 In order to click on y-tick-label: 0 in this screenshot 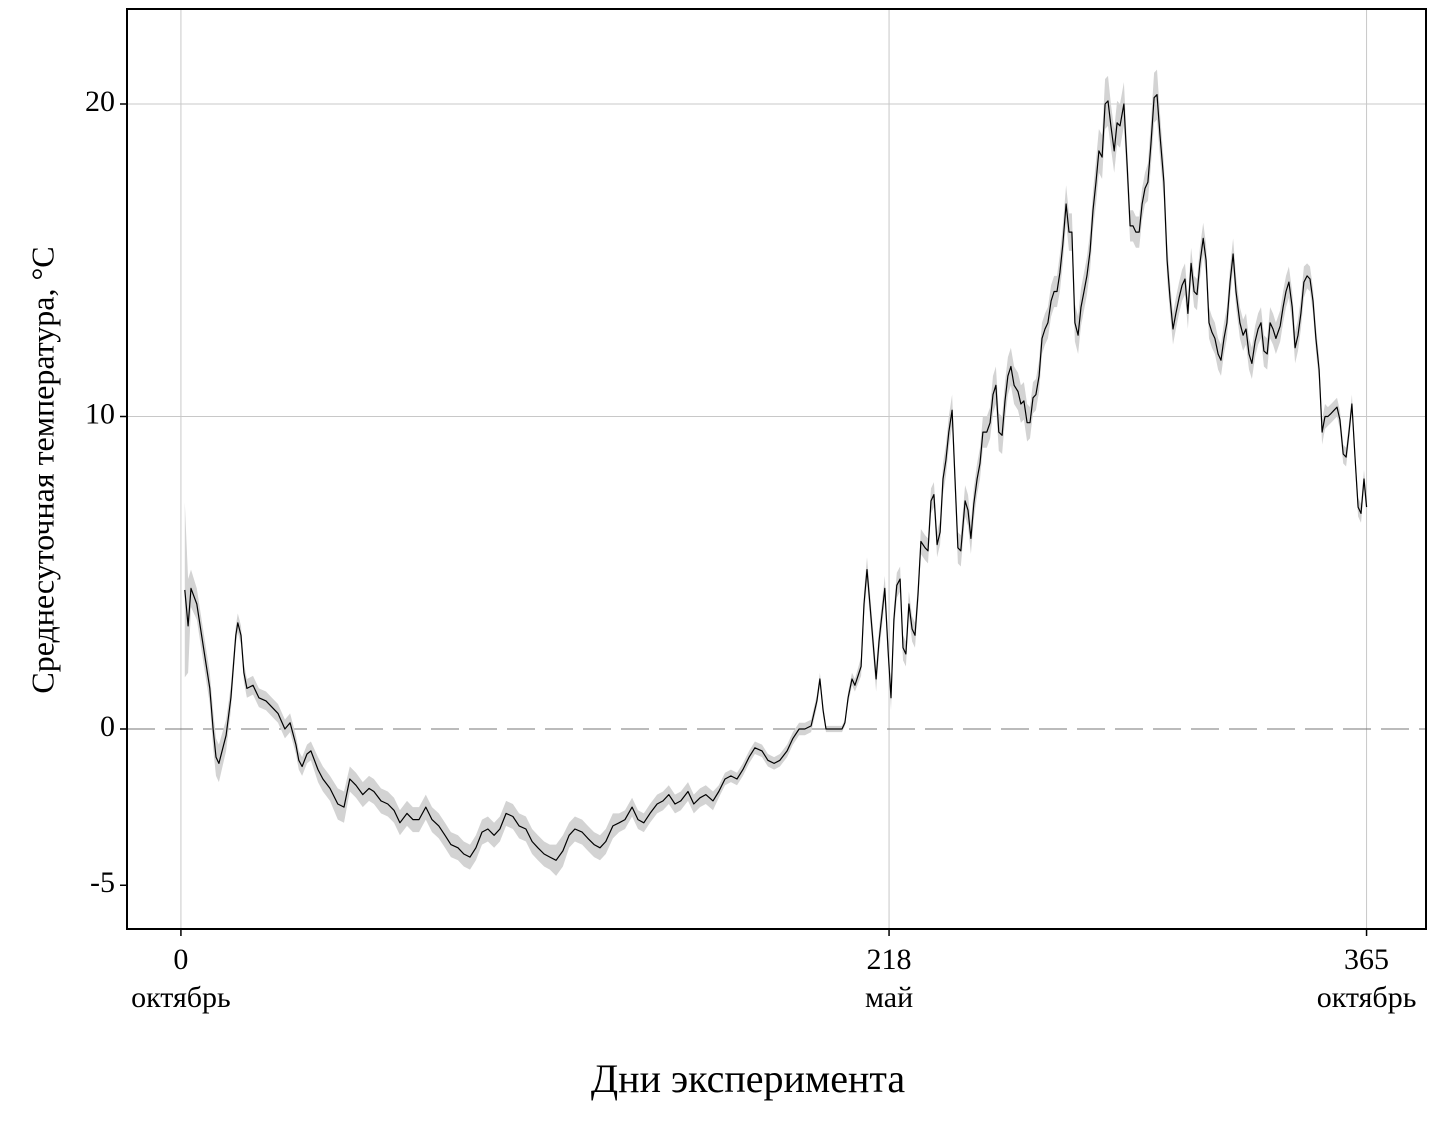, I will do `click(107, 726)`.